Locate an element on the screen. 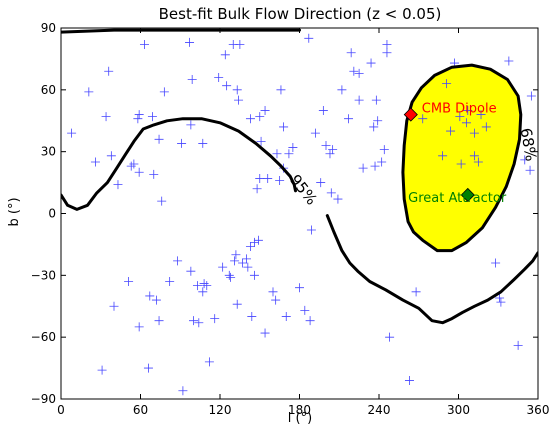  y-tick-label: −60 is located at coordinates (43, 337).